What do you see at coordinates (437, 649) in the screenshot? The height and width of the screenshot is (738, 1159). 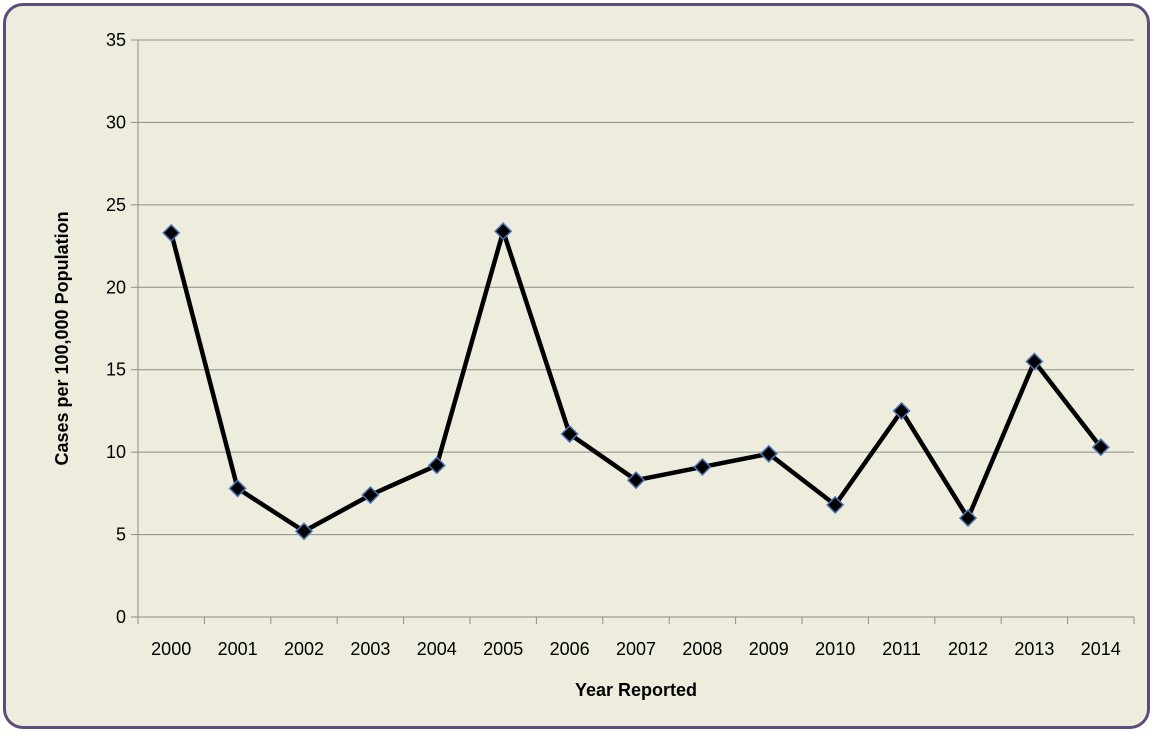 I see `x-tick-label: 2004` at bounding box center [437, 649].